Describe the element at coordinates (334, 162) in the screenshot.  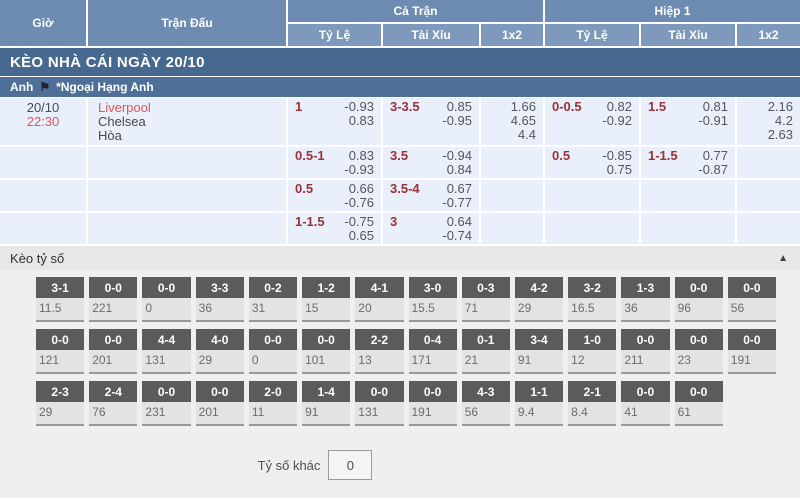
I see `full-handicap-odds: 0.5-1 0.83 -0.93` at that location.